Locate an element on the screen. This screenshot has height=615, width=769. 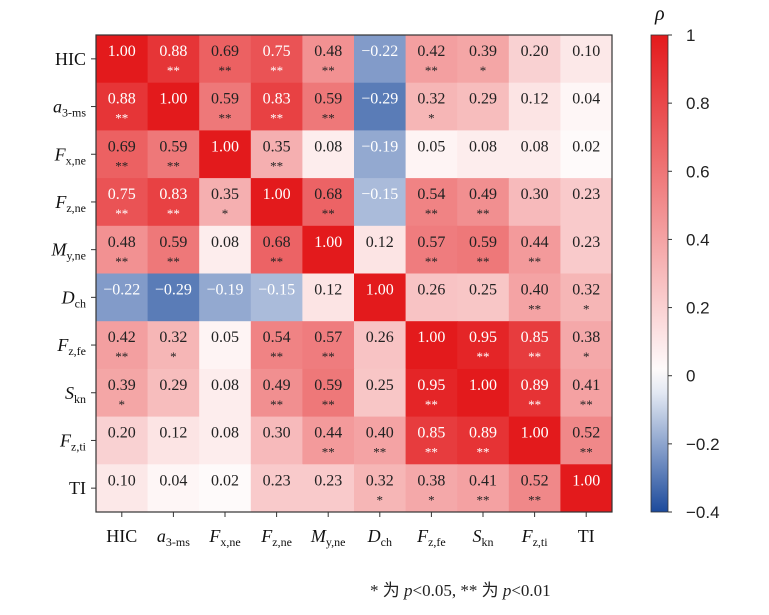
colorbar-title: ρ is located at coordinates (659, 14).